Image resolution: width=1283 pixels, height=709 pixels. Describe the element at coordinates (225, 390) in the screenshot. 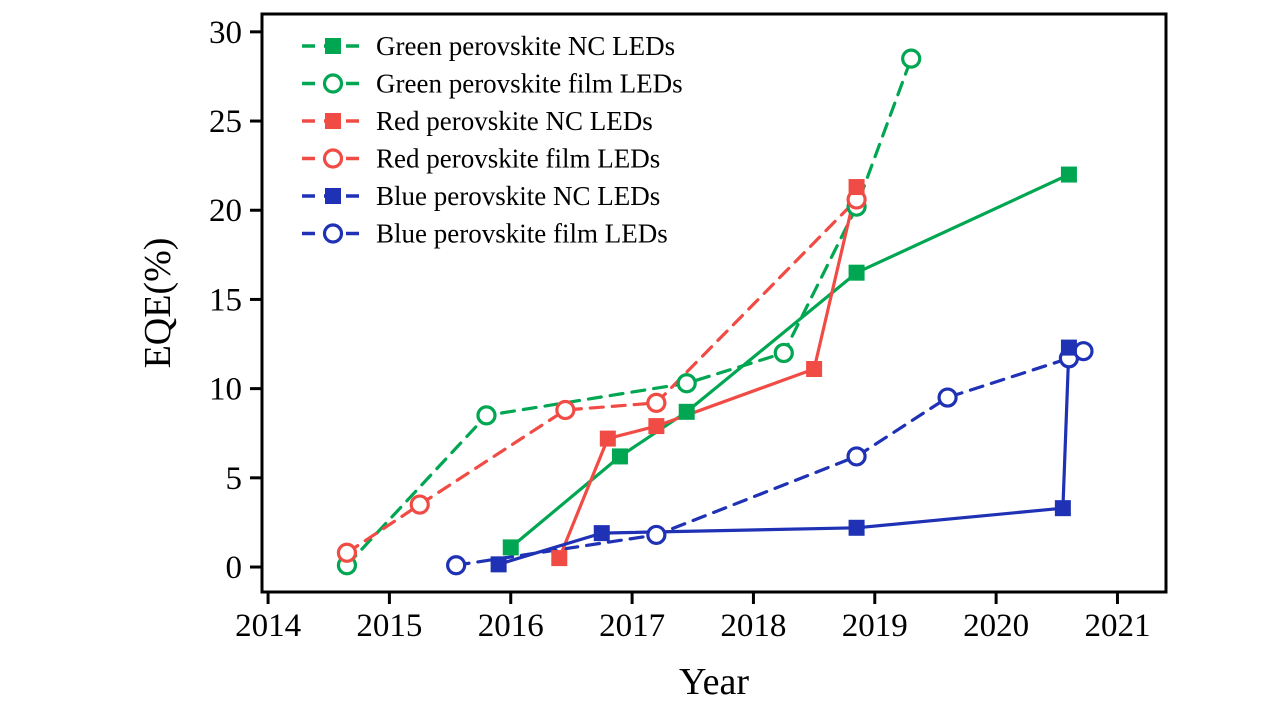

I see `y-tick-label: 10` at that location.